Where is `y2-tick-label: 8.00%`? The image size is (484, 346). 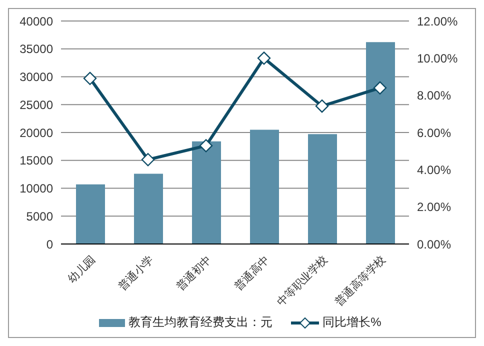 y2-tick-label: 8.00% is located at coordinates (434, 95).